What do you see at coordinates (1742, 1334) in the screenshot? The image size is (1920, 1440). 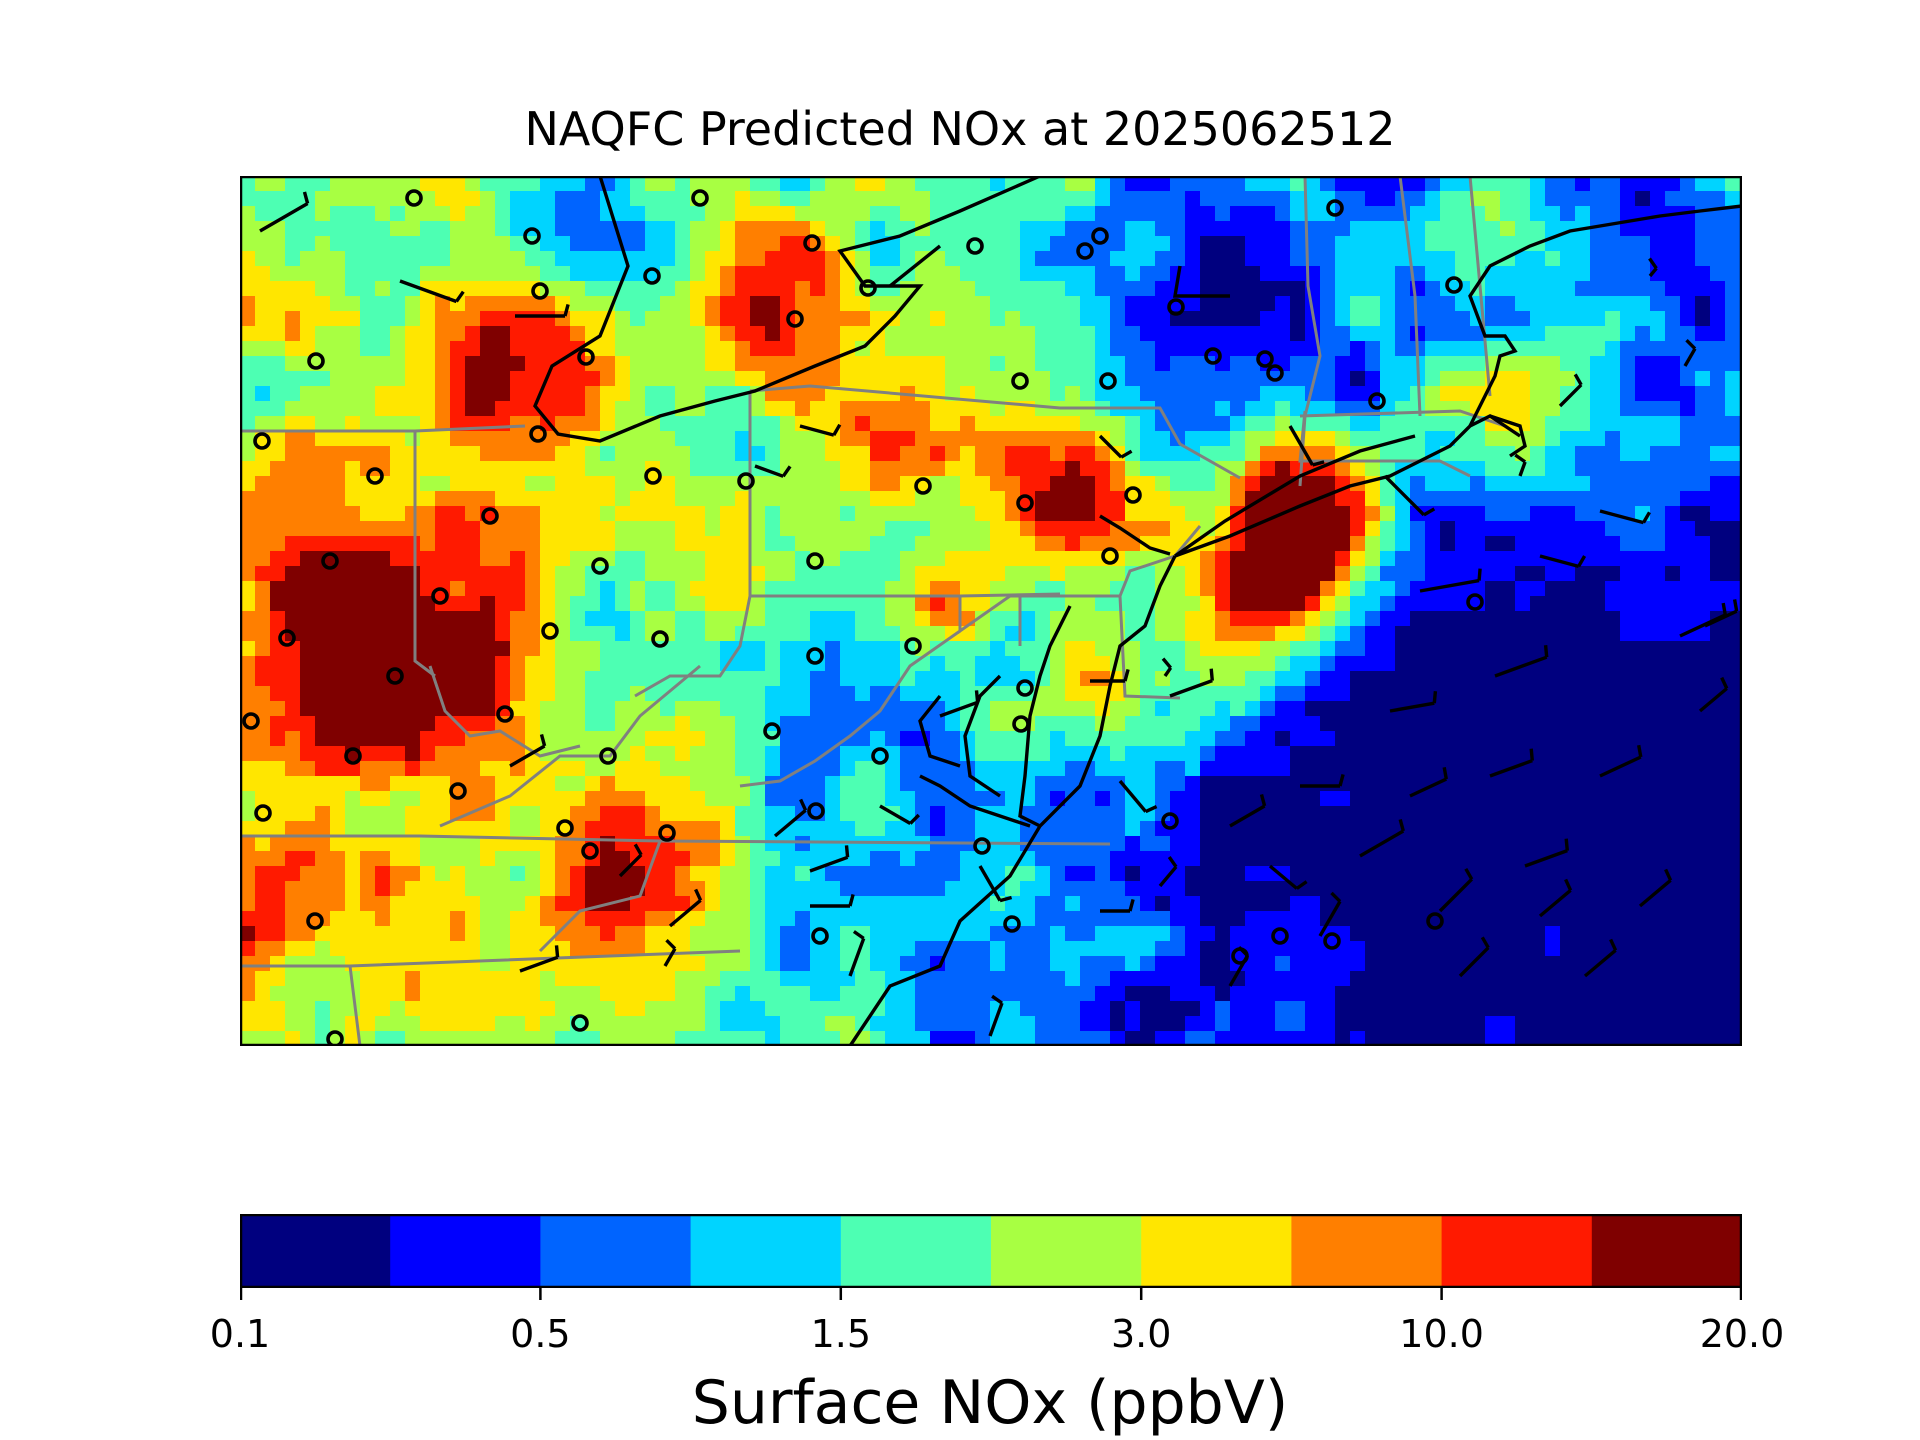 I see `colorbar-tick-label-20.0: 20.0` at bounding box center [1742, 1334].